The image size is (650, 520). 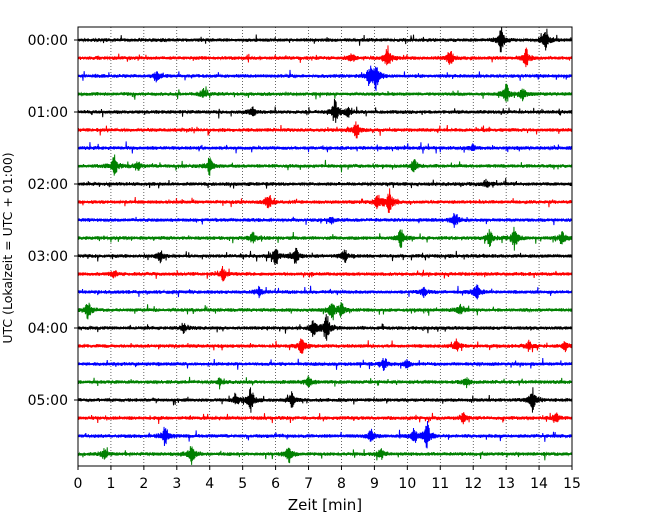 What do you see at coordinates (48, 185) in the screenshot?
I see `y-tick-label: 02:00` at bounding box center [48, 185].